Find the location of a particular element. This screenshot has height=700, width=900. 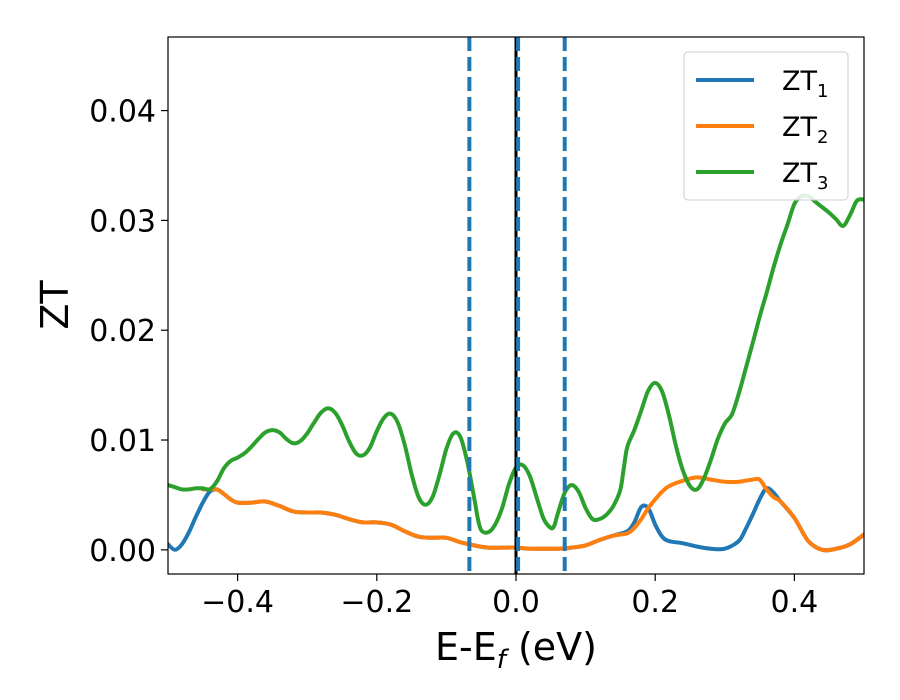

x-tick-label: −0.2 is located at coordinates (376, 602).